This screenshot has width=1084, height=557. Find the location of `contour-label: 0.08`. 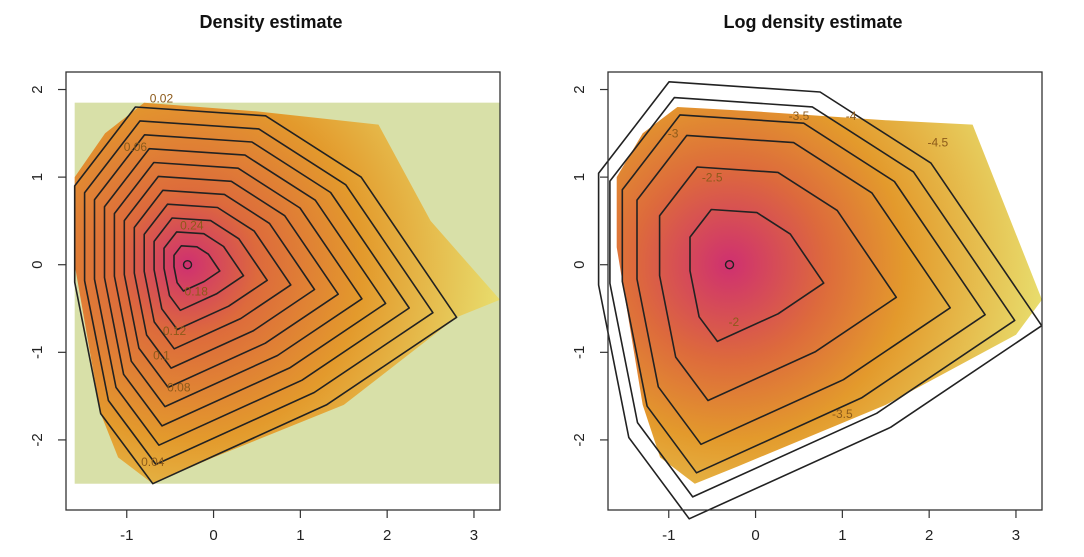

contour-label: 0.08 is located at coordinates (179, 388).